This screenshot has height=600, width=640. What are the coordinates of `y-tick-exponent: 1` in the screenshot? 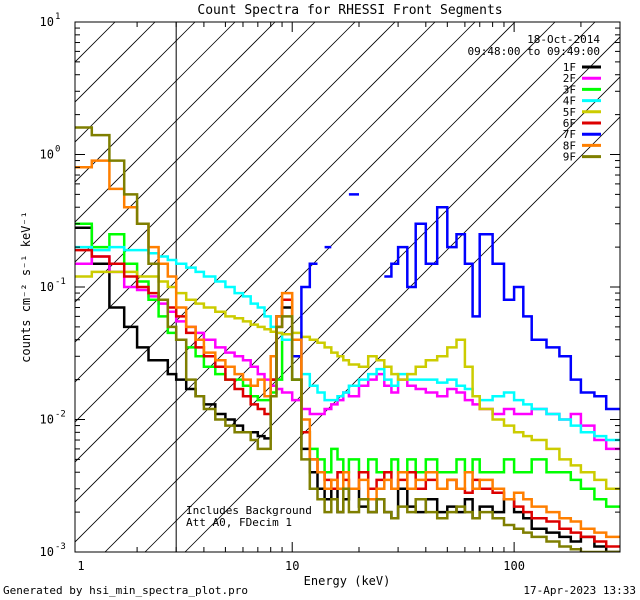 It's located at (57, 17).